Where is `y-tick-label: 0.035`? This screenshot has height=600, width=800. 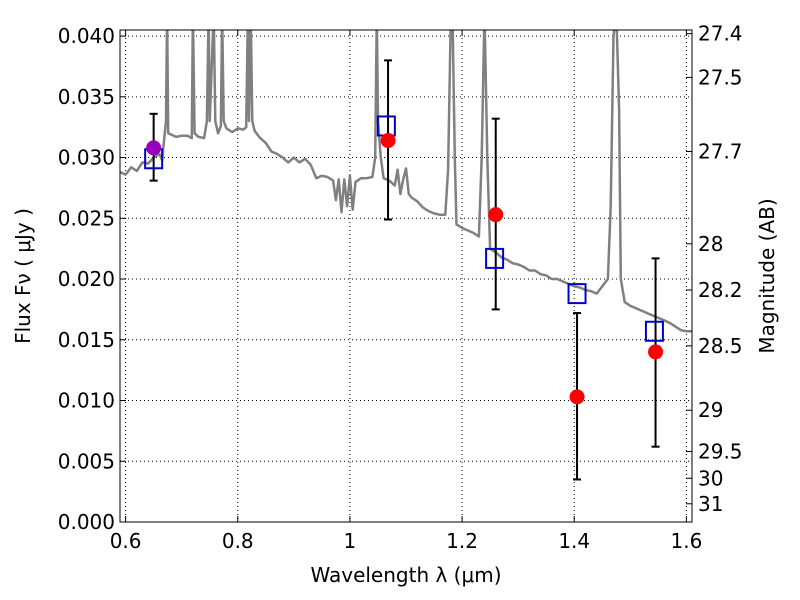
y-tick-label: 0.035 is located at coordinates (86, 97).